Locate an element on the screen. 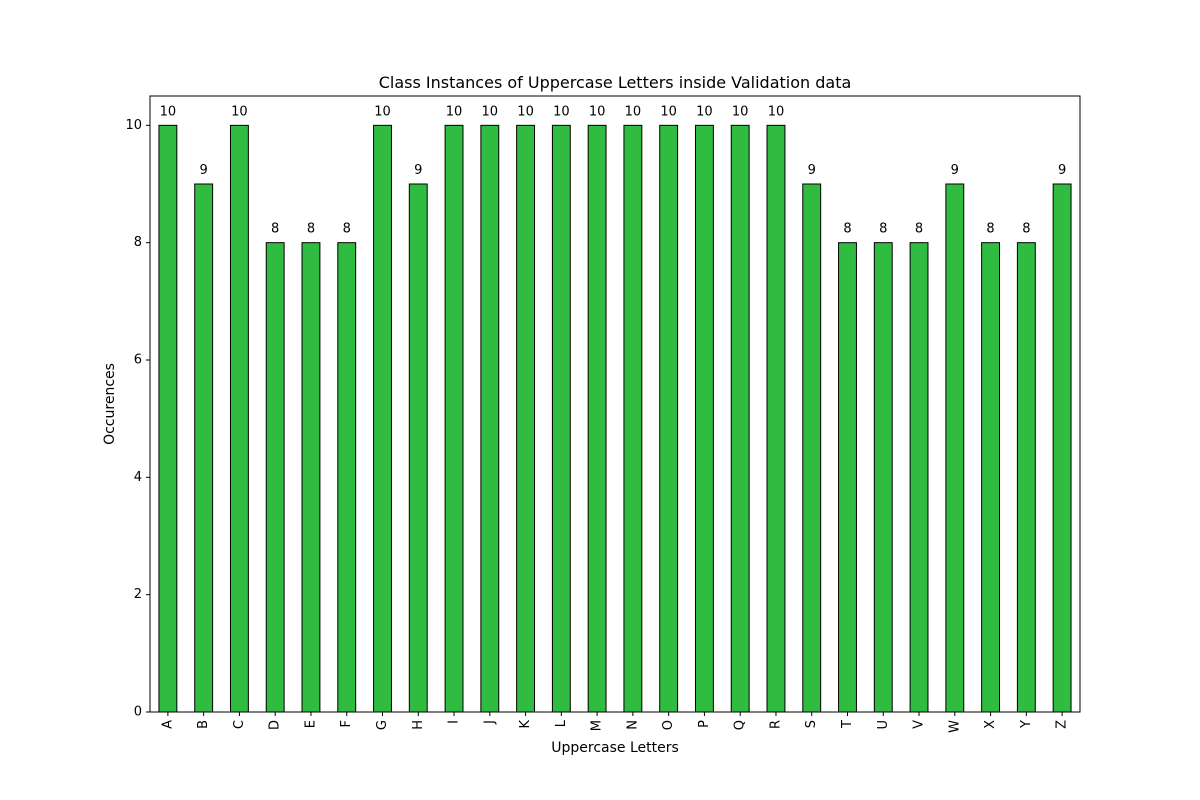 Image resolution: width=1200 pixels, height=800 pixels. bar-B is located at coordinates (204, 448).